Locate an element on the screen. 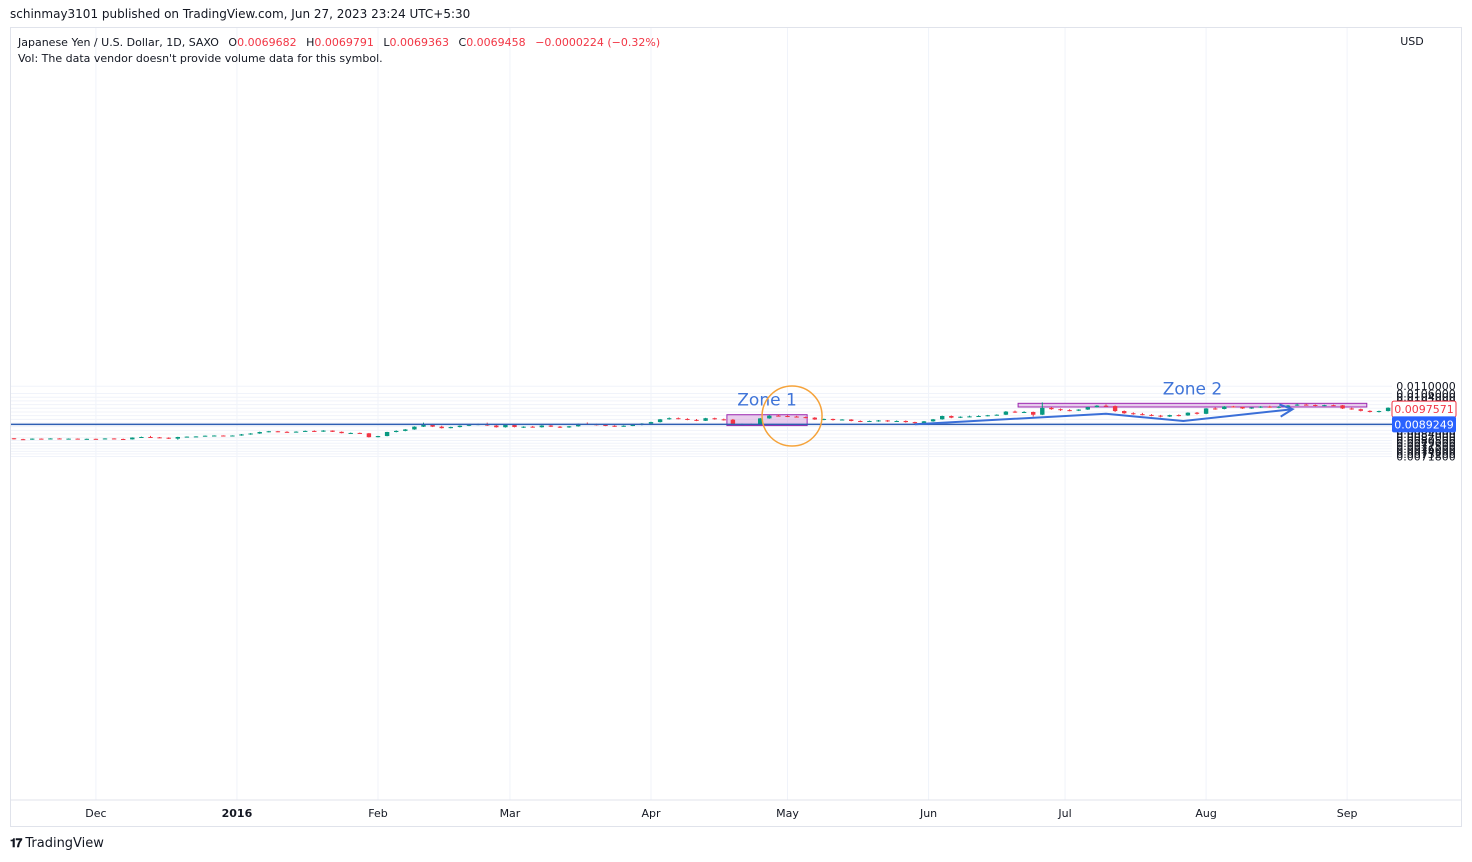 This screenshot has height=862, width=1472. y-tick-label: 0.0110000 is located at coordinates (1426, 386).